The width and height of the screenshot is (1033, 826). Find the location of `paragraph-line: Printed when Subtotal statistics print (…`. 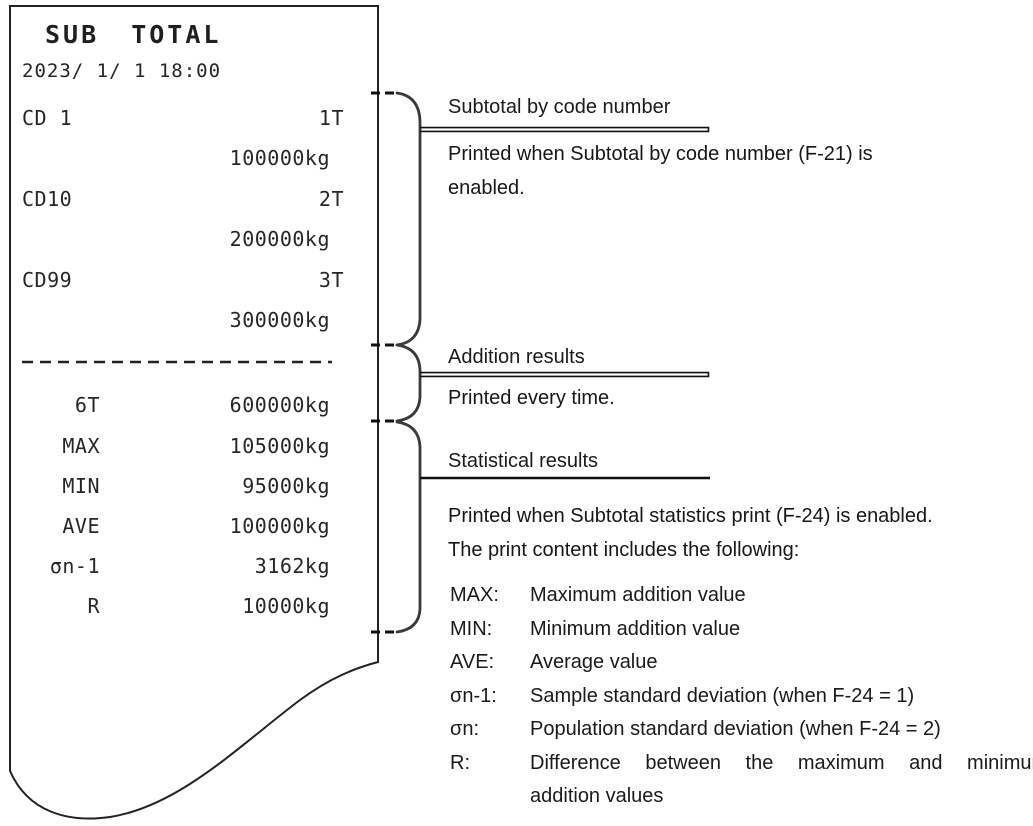

paragraph-line: Printed when Subtotal statistics print (… is located at coordinates (690, 516).